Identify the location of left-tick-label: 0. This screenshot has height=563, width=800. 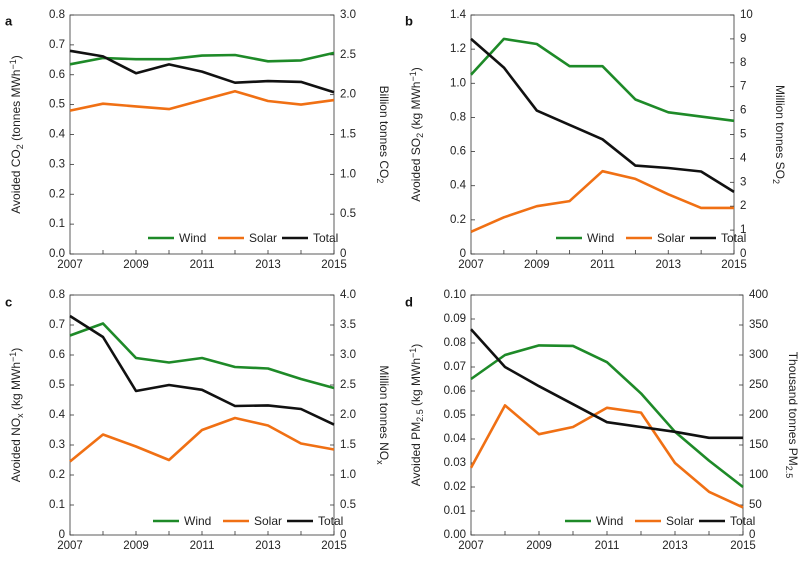
(463, 254).